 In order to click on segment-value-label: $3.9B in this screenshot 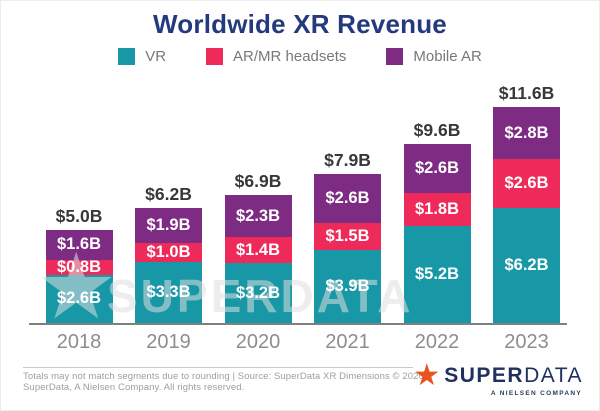, I will do `click(347, 286)`.